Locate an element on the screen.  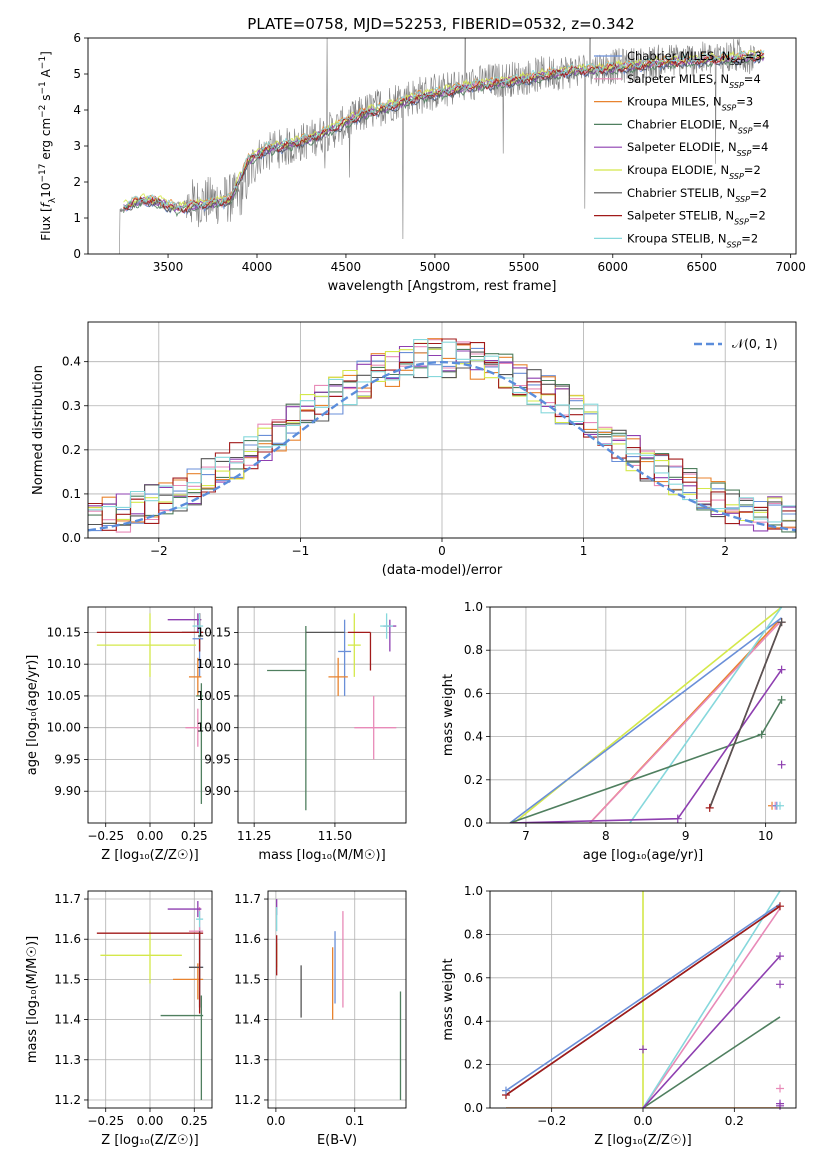
x-tick-label: 7000 is located at coordinates (790, 267).